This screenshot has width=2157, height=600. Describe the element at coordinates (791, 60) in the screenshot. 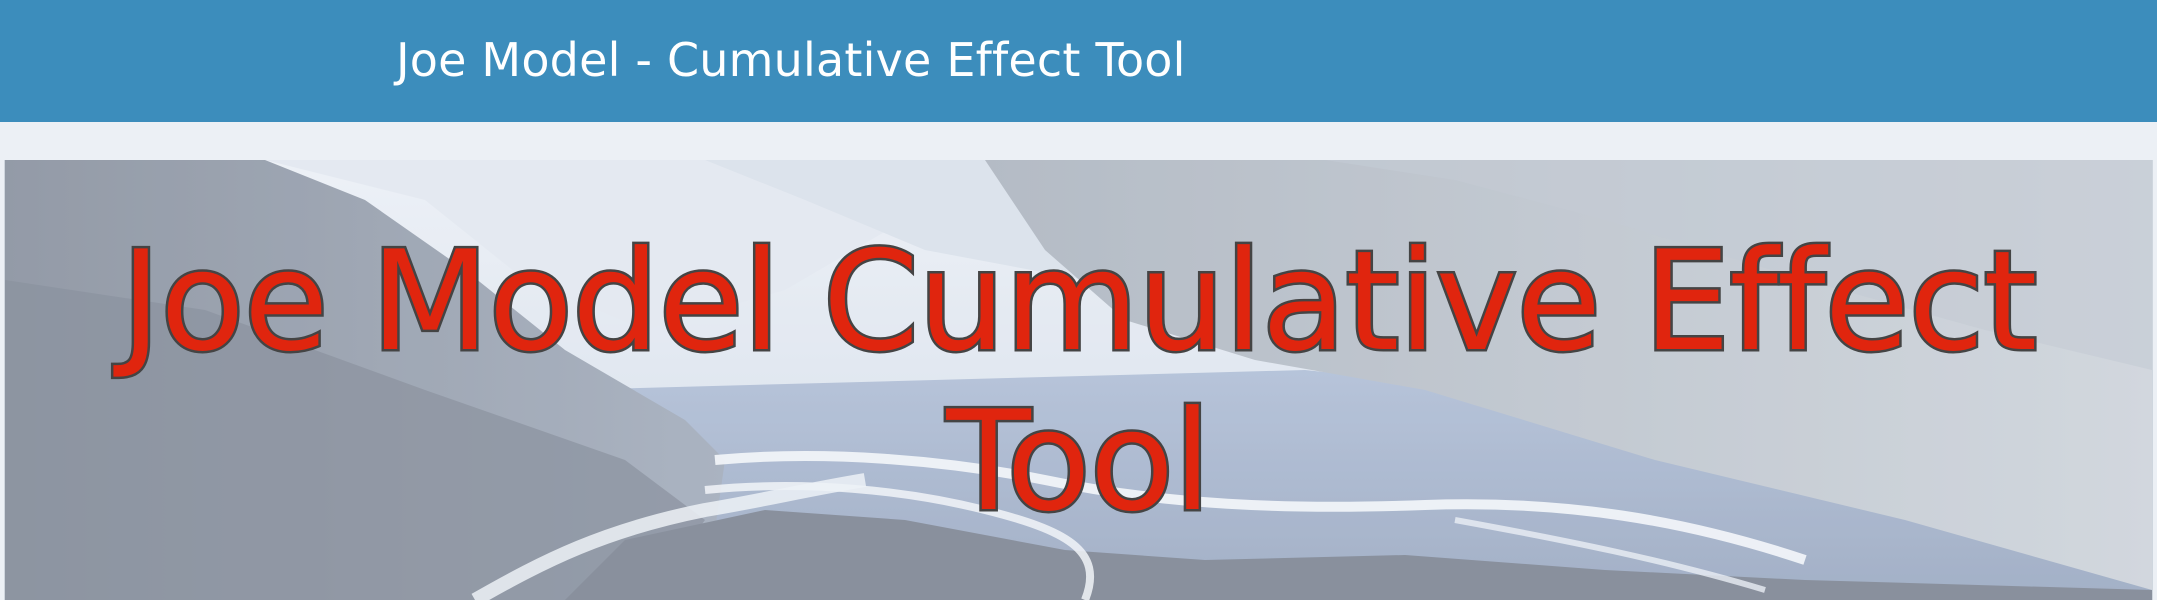

I see `app-title: Joe Model - Cumulative Effect Tool` at that location.